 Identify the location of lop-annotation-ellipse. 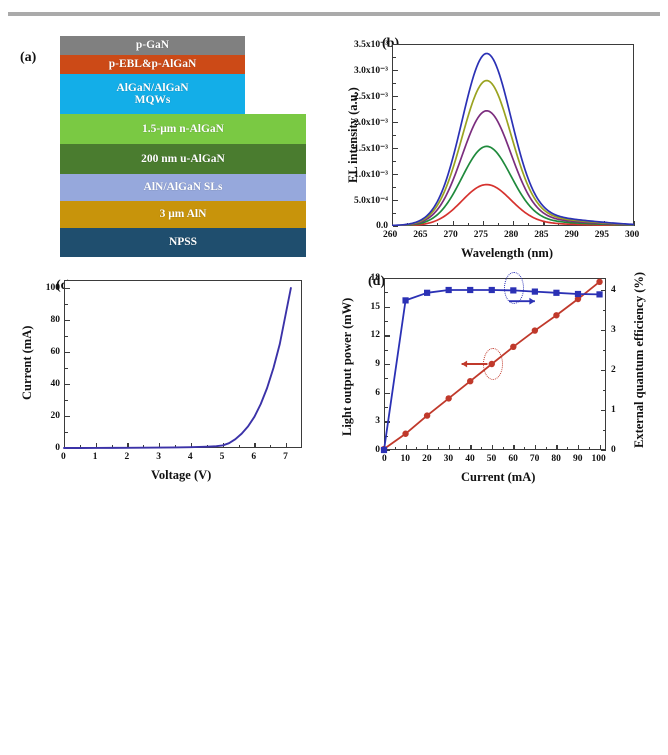
(492, 364).